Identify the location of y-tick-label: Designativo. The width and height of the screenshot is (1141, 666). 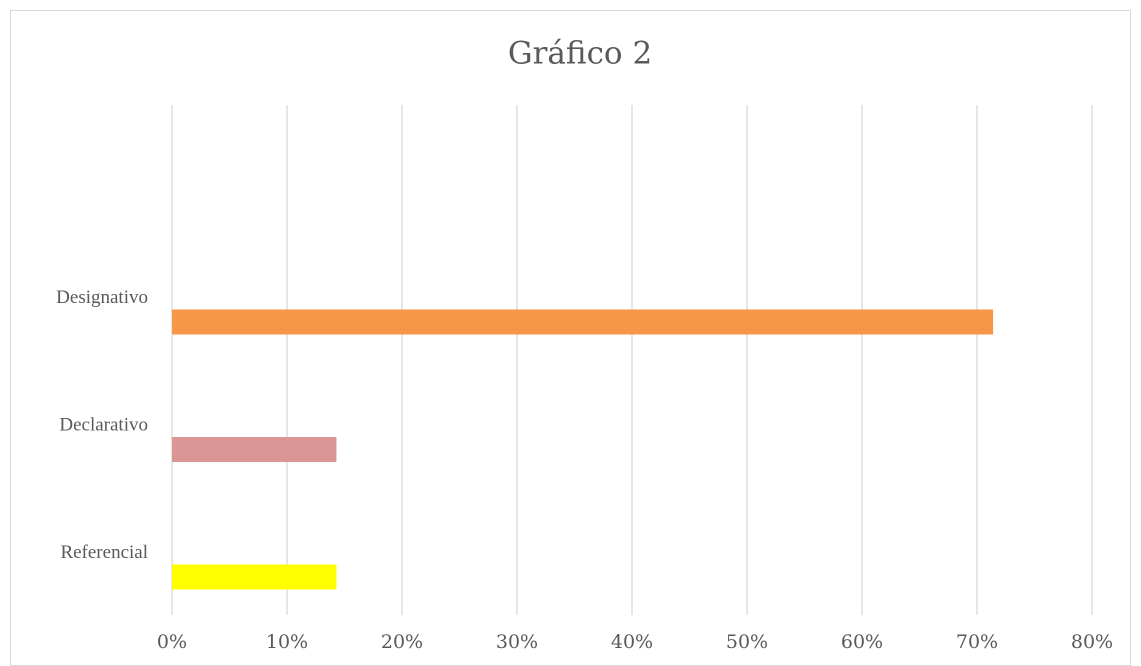
(102, 297).